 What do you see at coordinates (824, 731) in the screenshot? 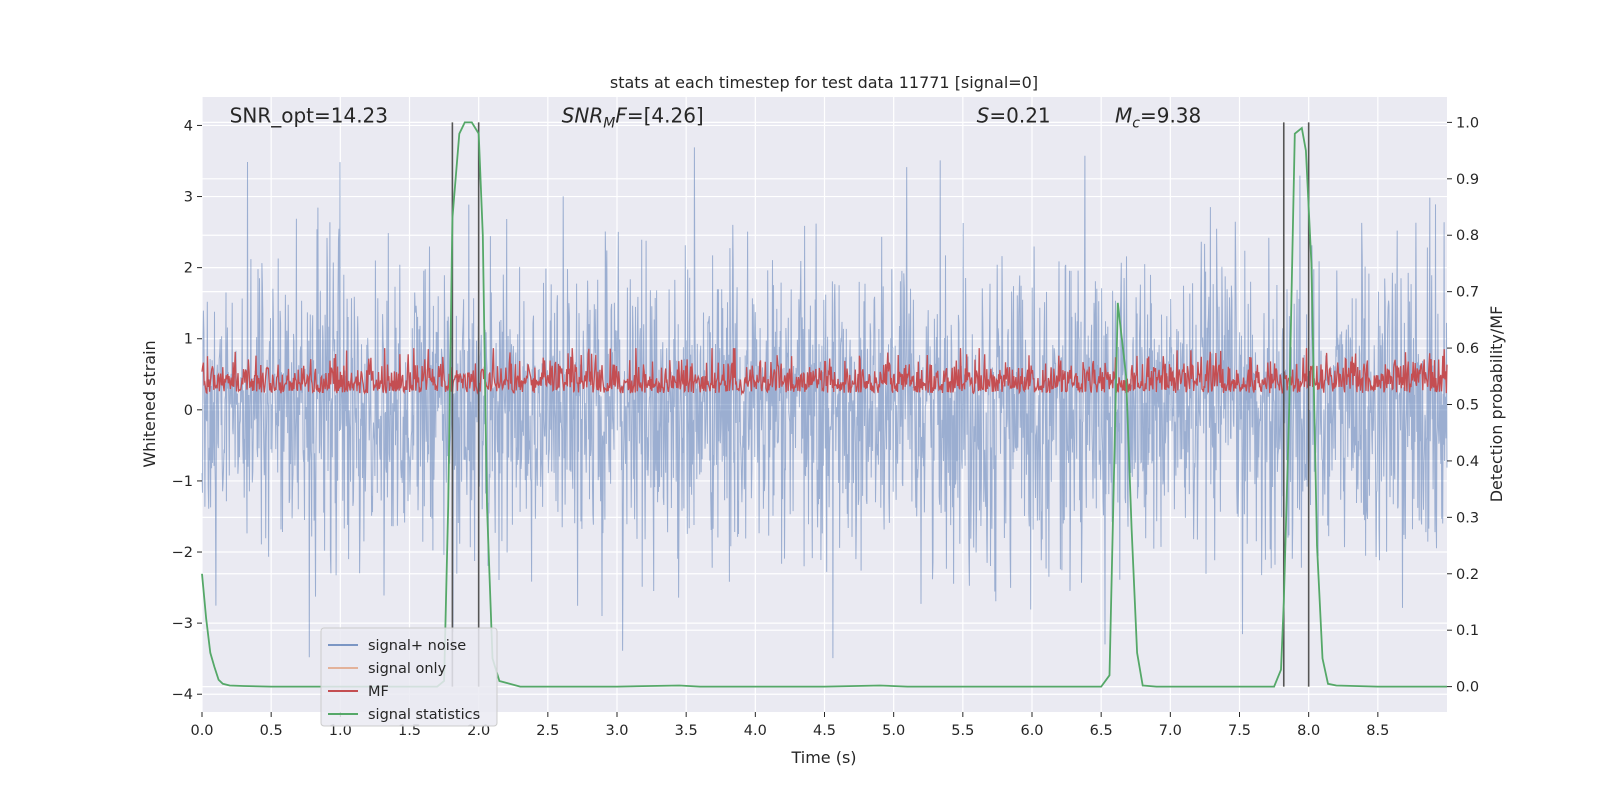
I see `x-tick-label: 4.5` at bounding box center [824, 731].